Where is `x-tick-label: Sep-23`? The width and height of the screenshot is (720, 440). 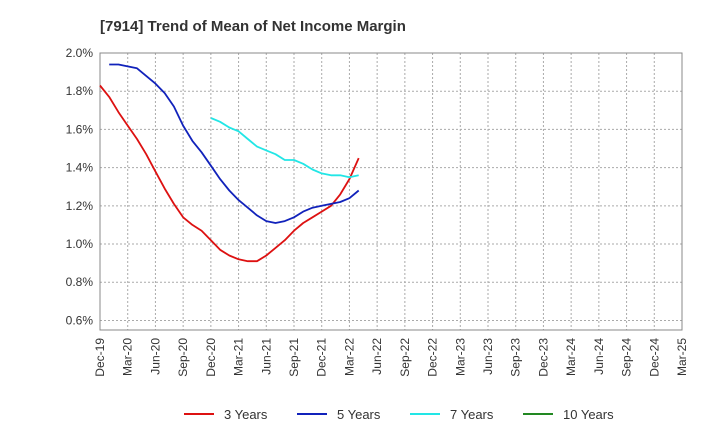
x-tick-label: Sep-23 is located at coordinates (516, 357).